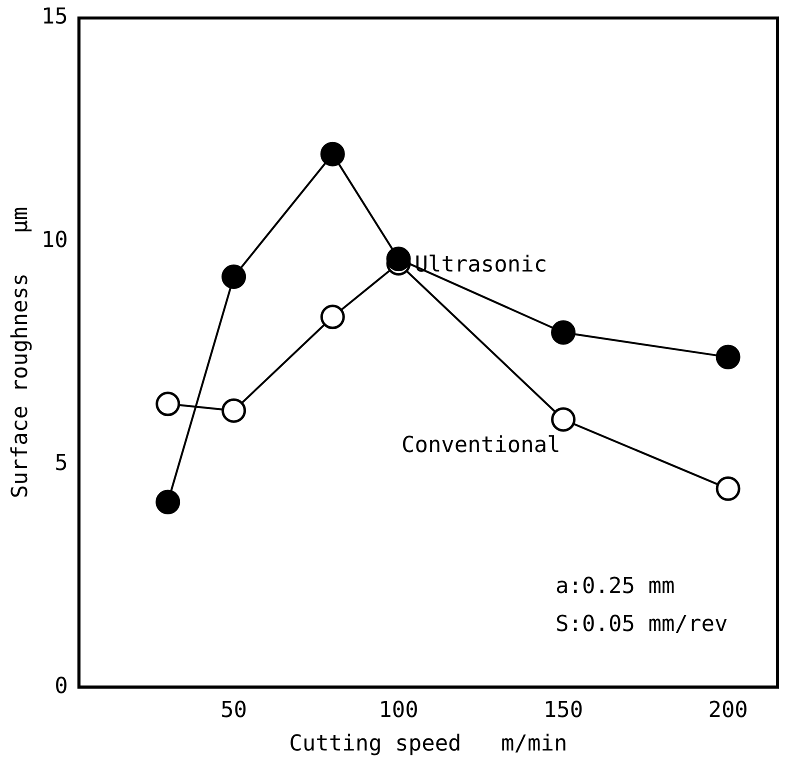 This screenshot has height=766, width=791. I want to click on annotation: S:0.05 mm/rev, so click(642, 624).